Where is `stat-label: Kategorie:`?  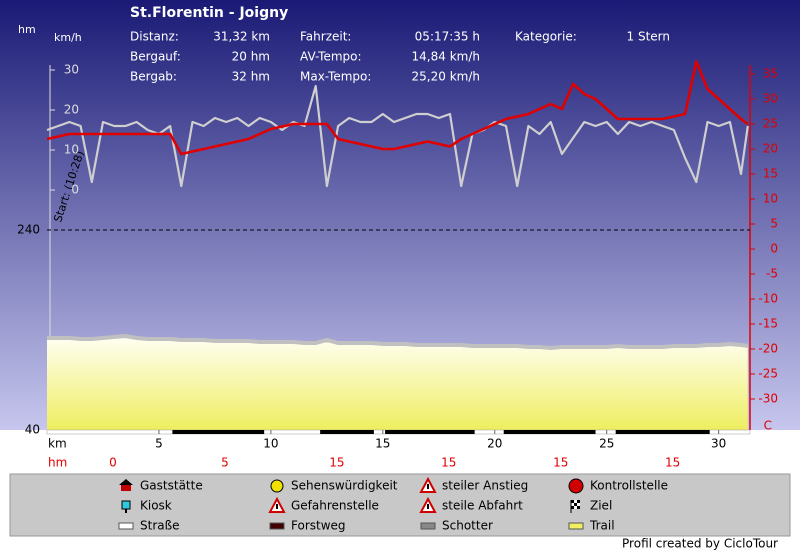 stat-label: Kategorie: is located at coordinates (546, 37).